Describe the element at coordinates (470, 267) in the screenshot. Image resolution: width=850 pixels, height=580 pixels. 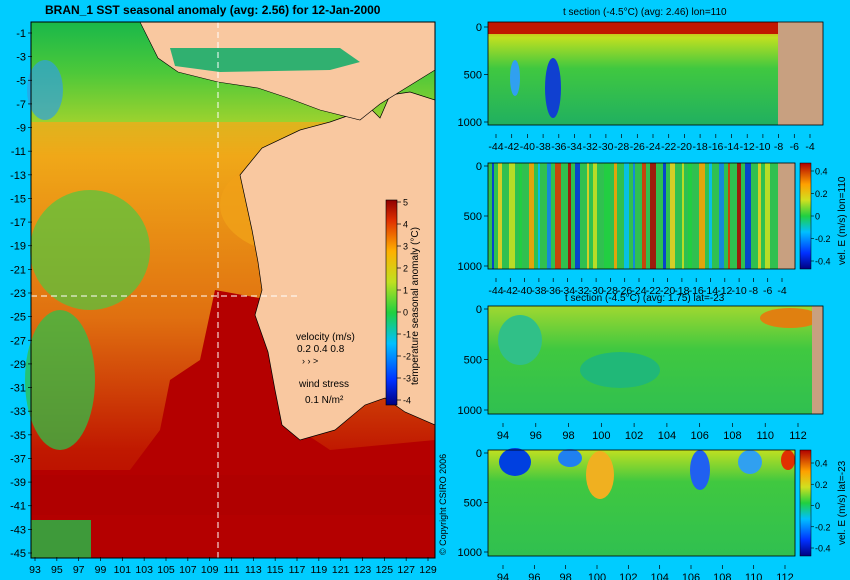
I see `panel2-y-tick-label: 1000` at that location.